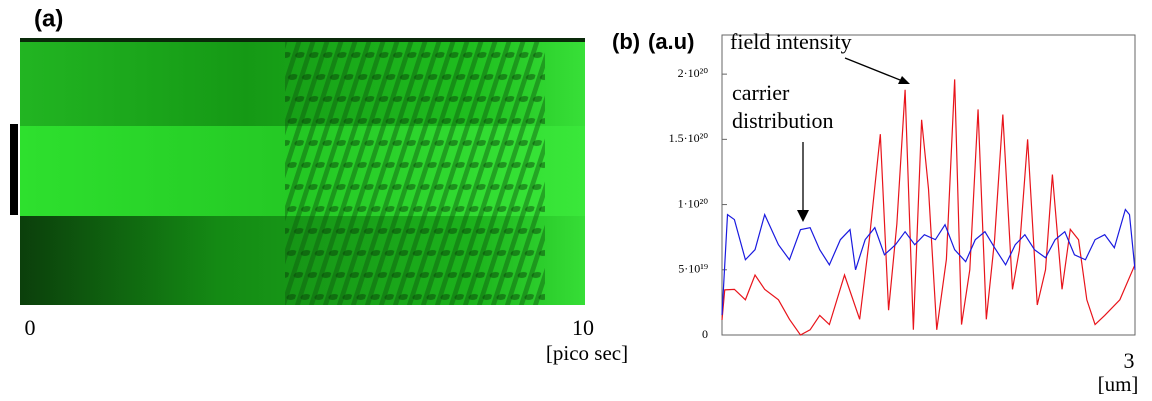 The height and width of the screenshot is (401, 1152). I want to click on x-tick-label: 0, so click(30, 327).